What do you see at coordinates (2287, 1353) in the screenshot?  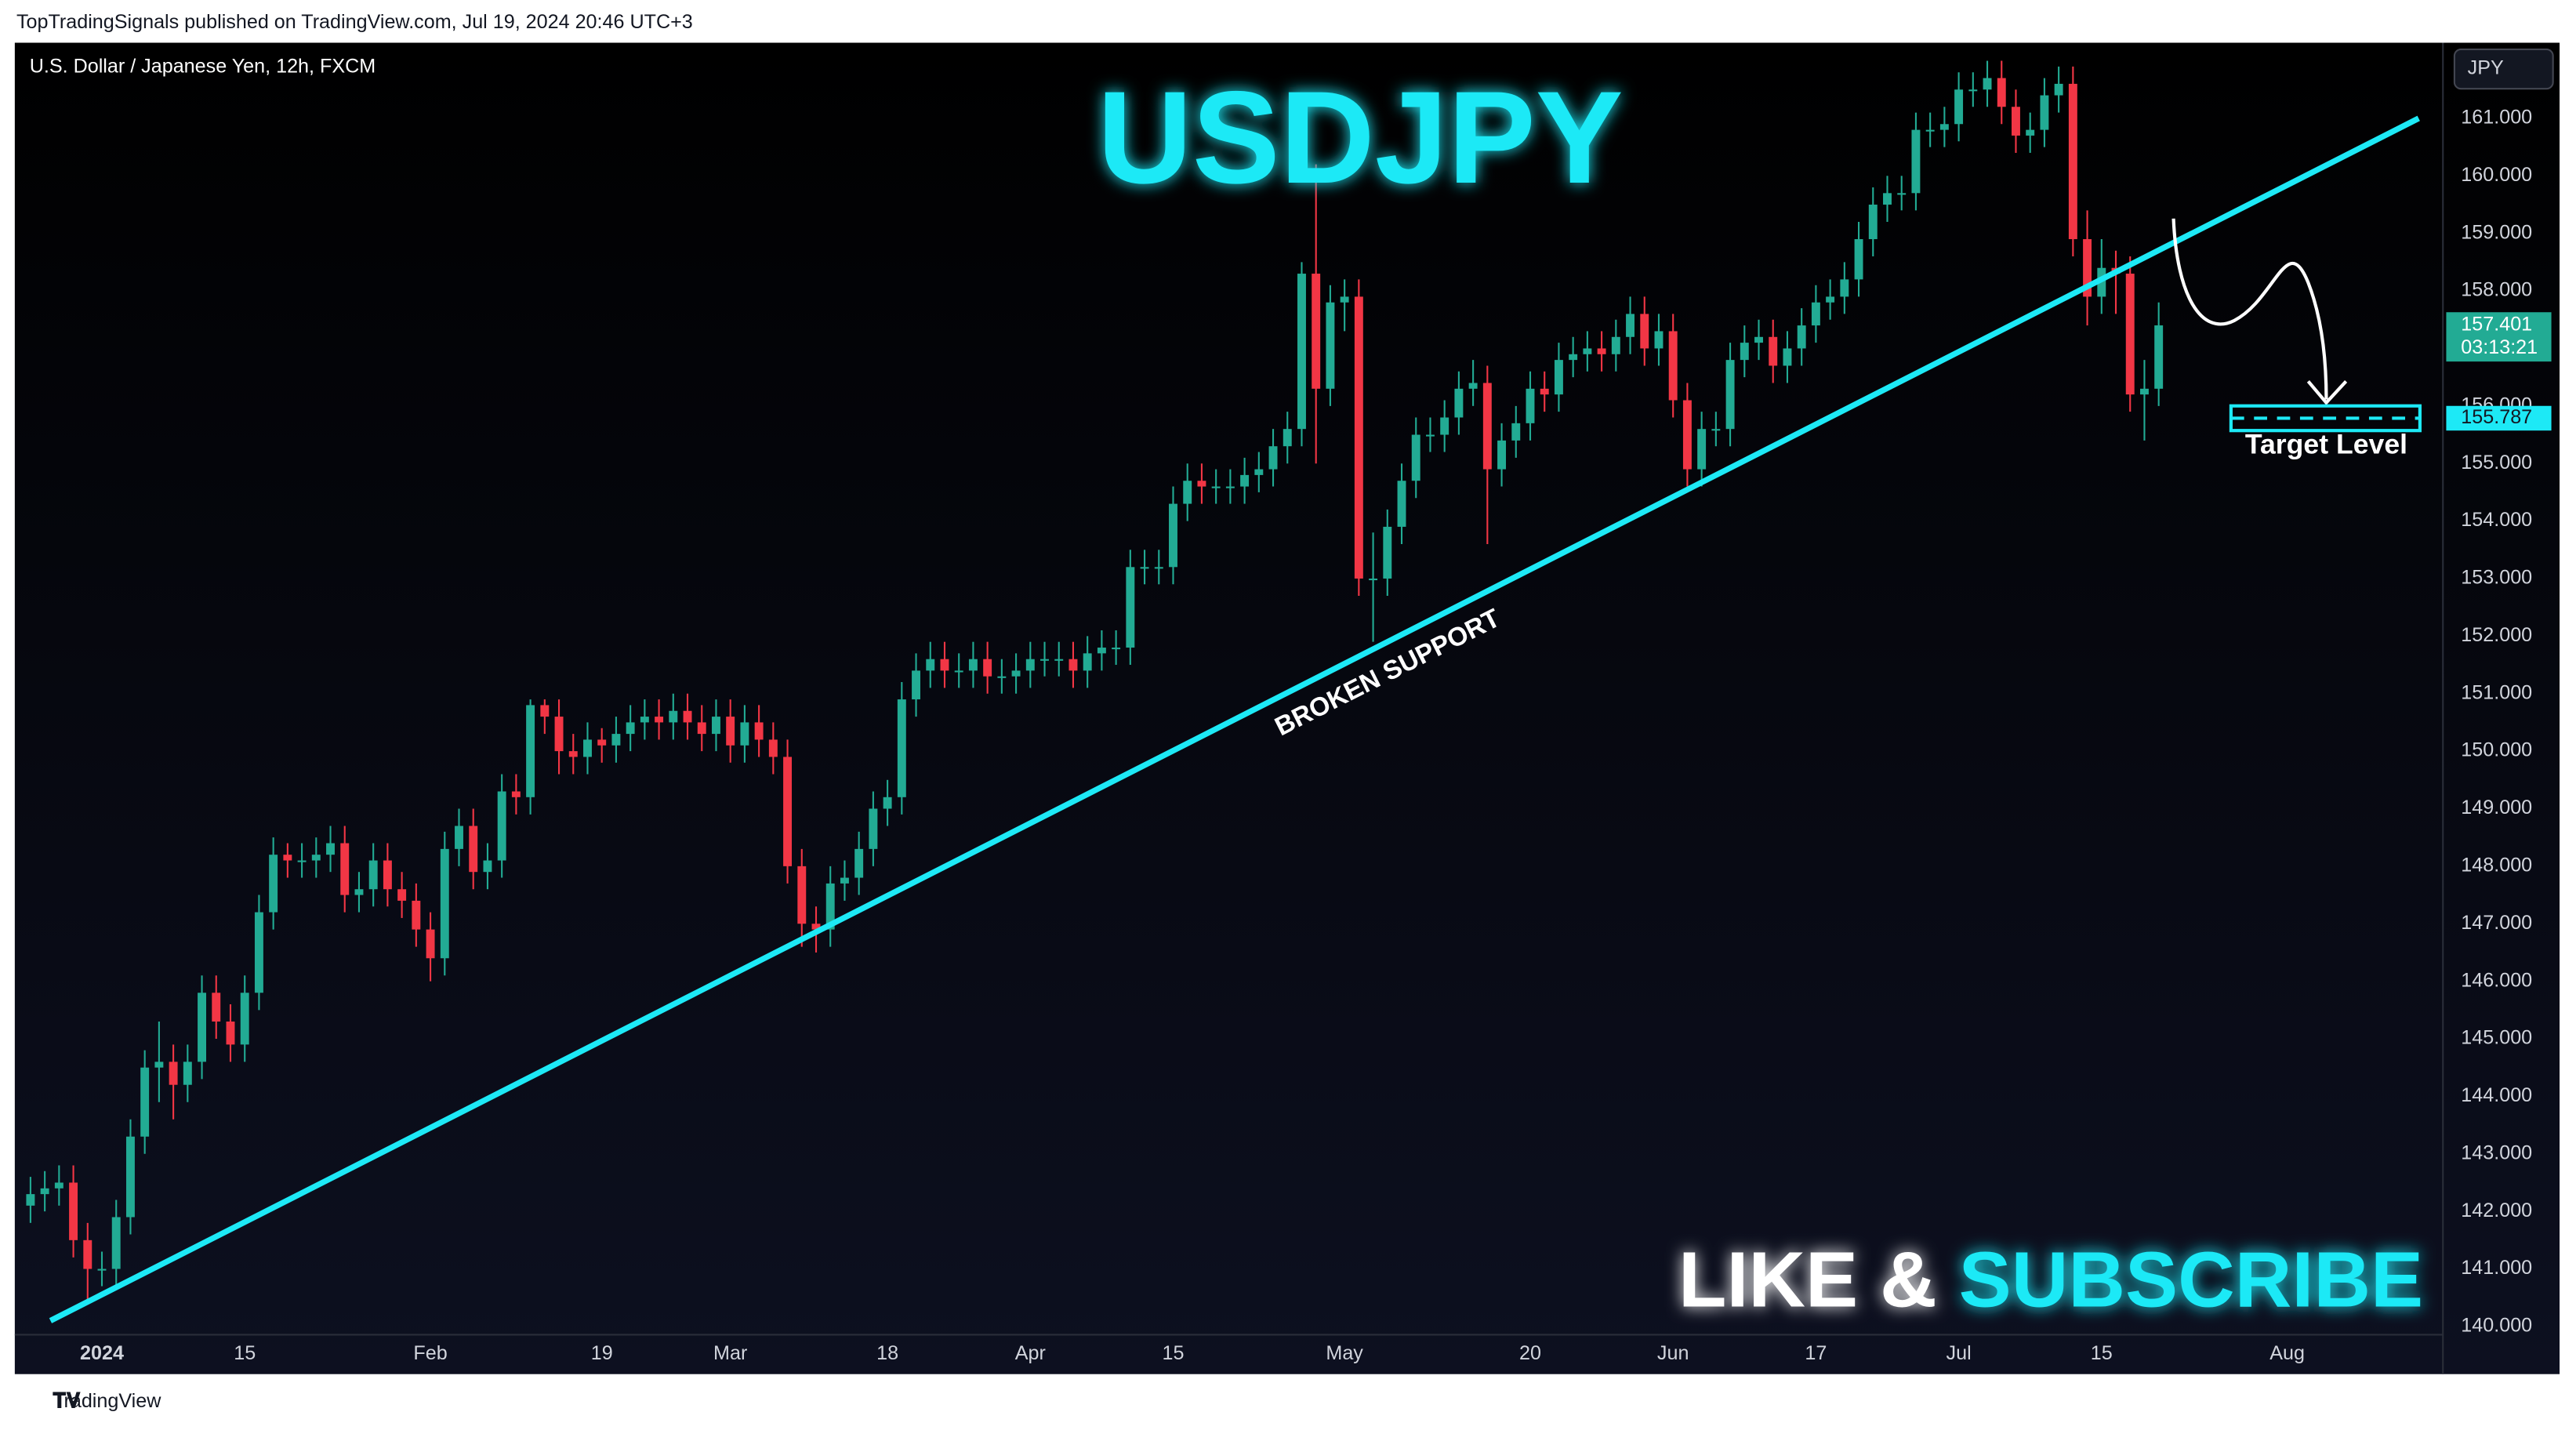 I see `x-tick-label: Aug` at bounding box center [2287, 1353].